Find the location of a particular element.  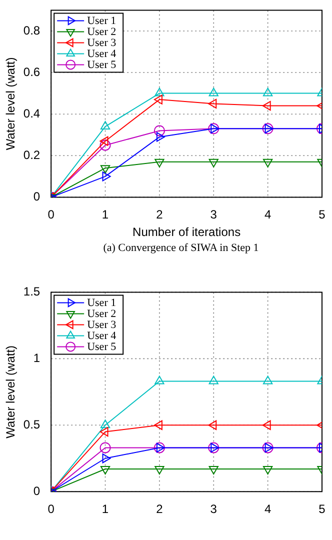

text: (a) Convergence of SIWA in Step 1 is located at coordinates (181, 249).